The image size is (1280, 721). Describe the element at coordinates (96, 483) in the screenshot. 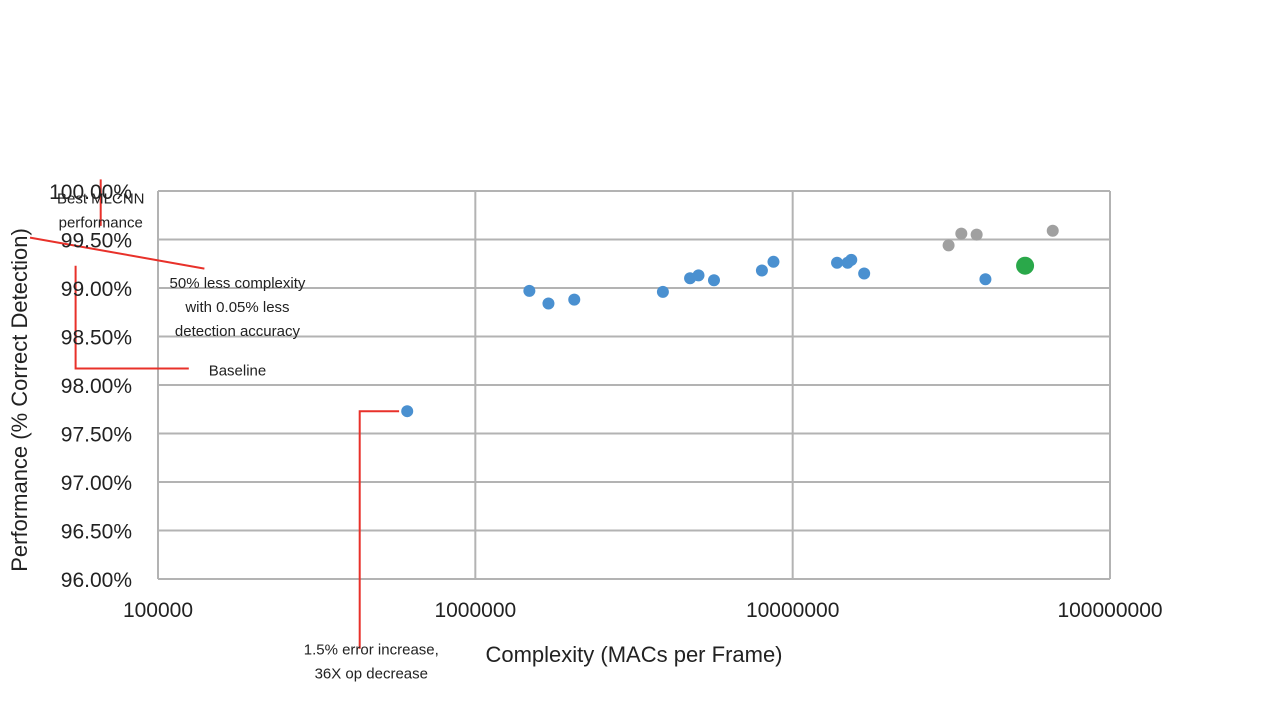

I see `y-tick-label: 97.00%` at that location.